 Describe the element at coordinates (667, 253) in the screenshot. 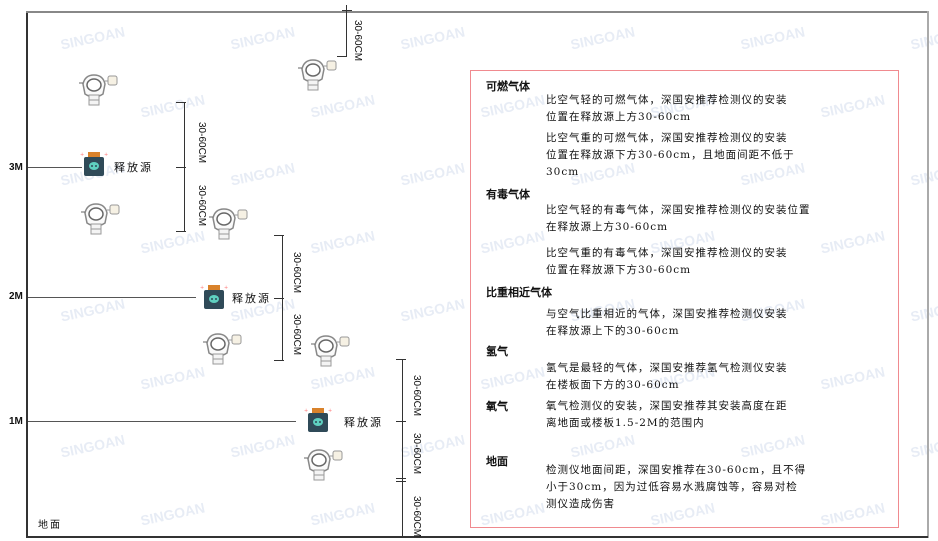

I see `note-line: 比空气重的有毒气体，深国安推荐检测仪的安装` at that location.